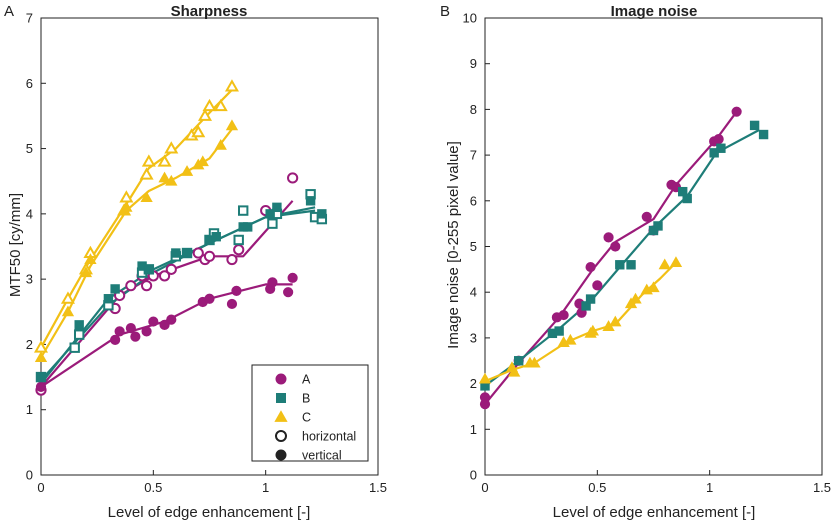 This screenshot has width=833, height=520. I want to click on series-b-vertical, so click(181, 289).